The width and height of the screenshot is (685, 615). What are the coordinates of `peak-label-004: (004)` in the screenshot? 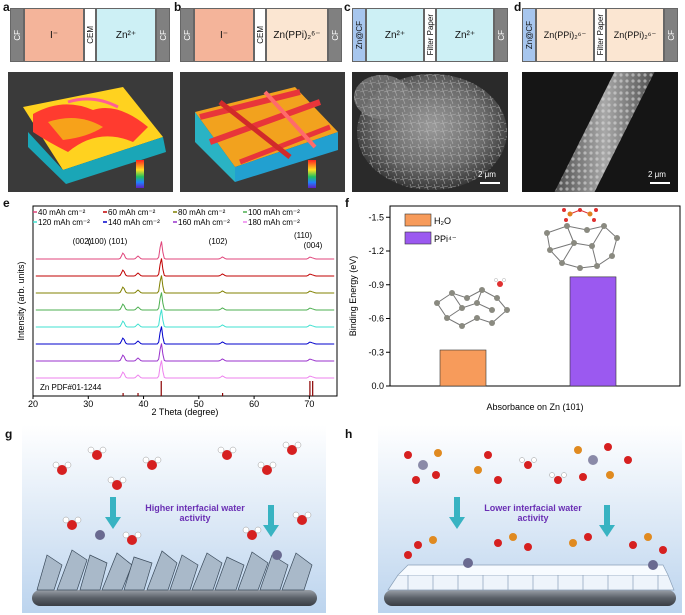 It's located at (313, 245).